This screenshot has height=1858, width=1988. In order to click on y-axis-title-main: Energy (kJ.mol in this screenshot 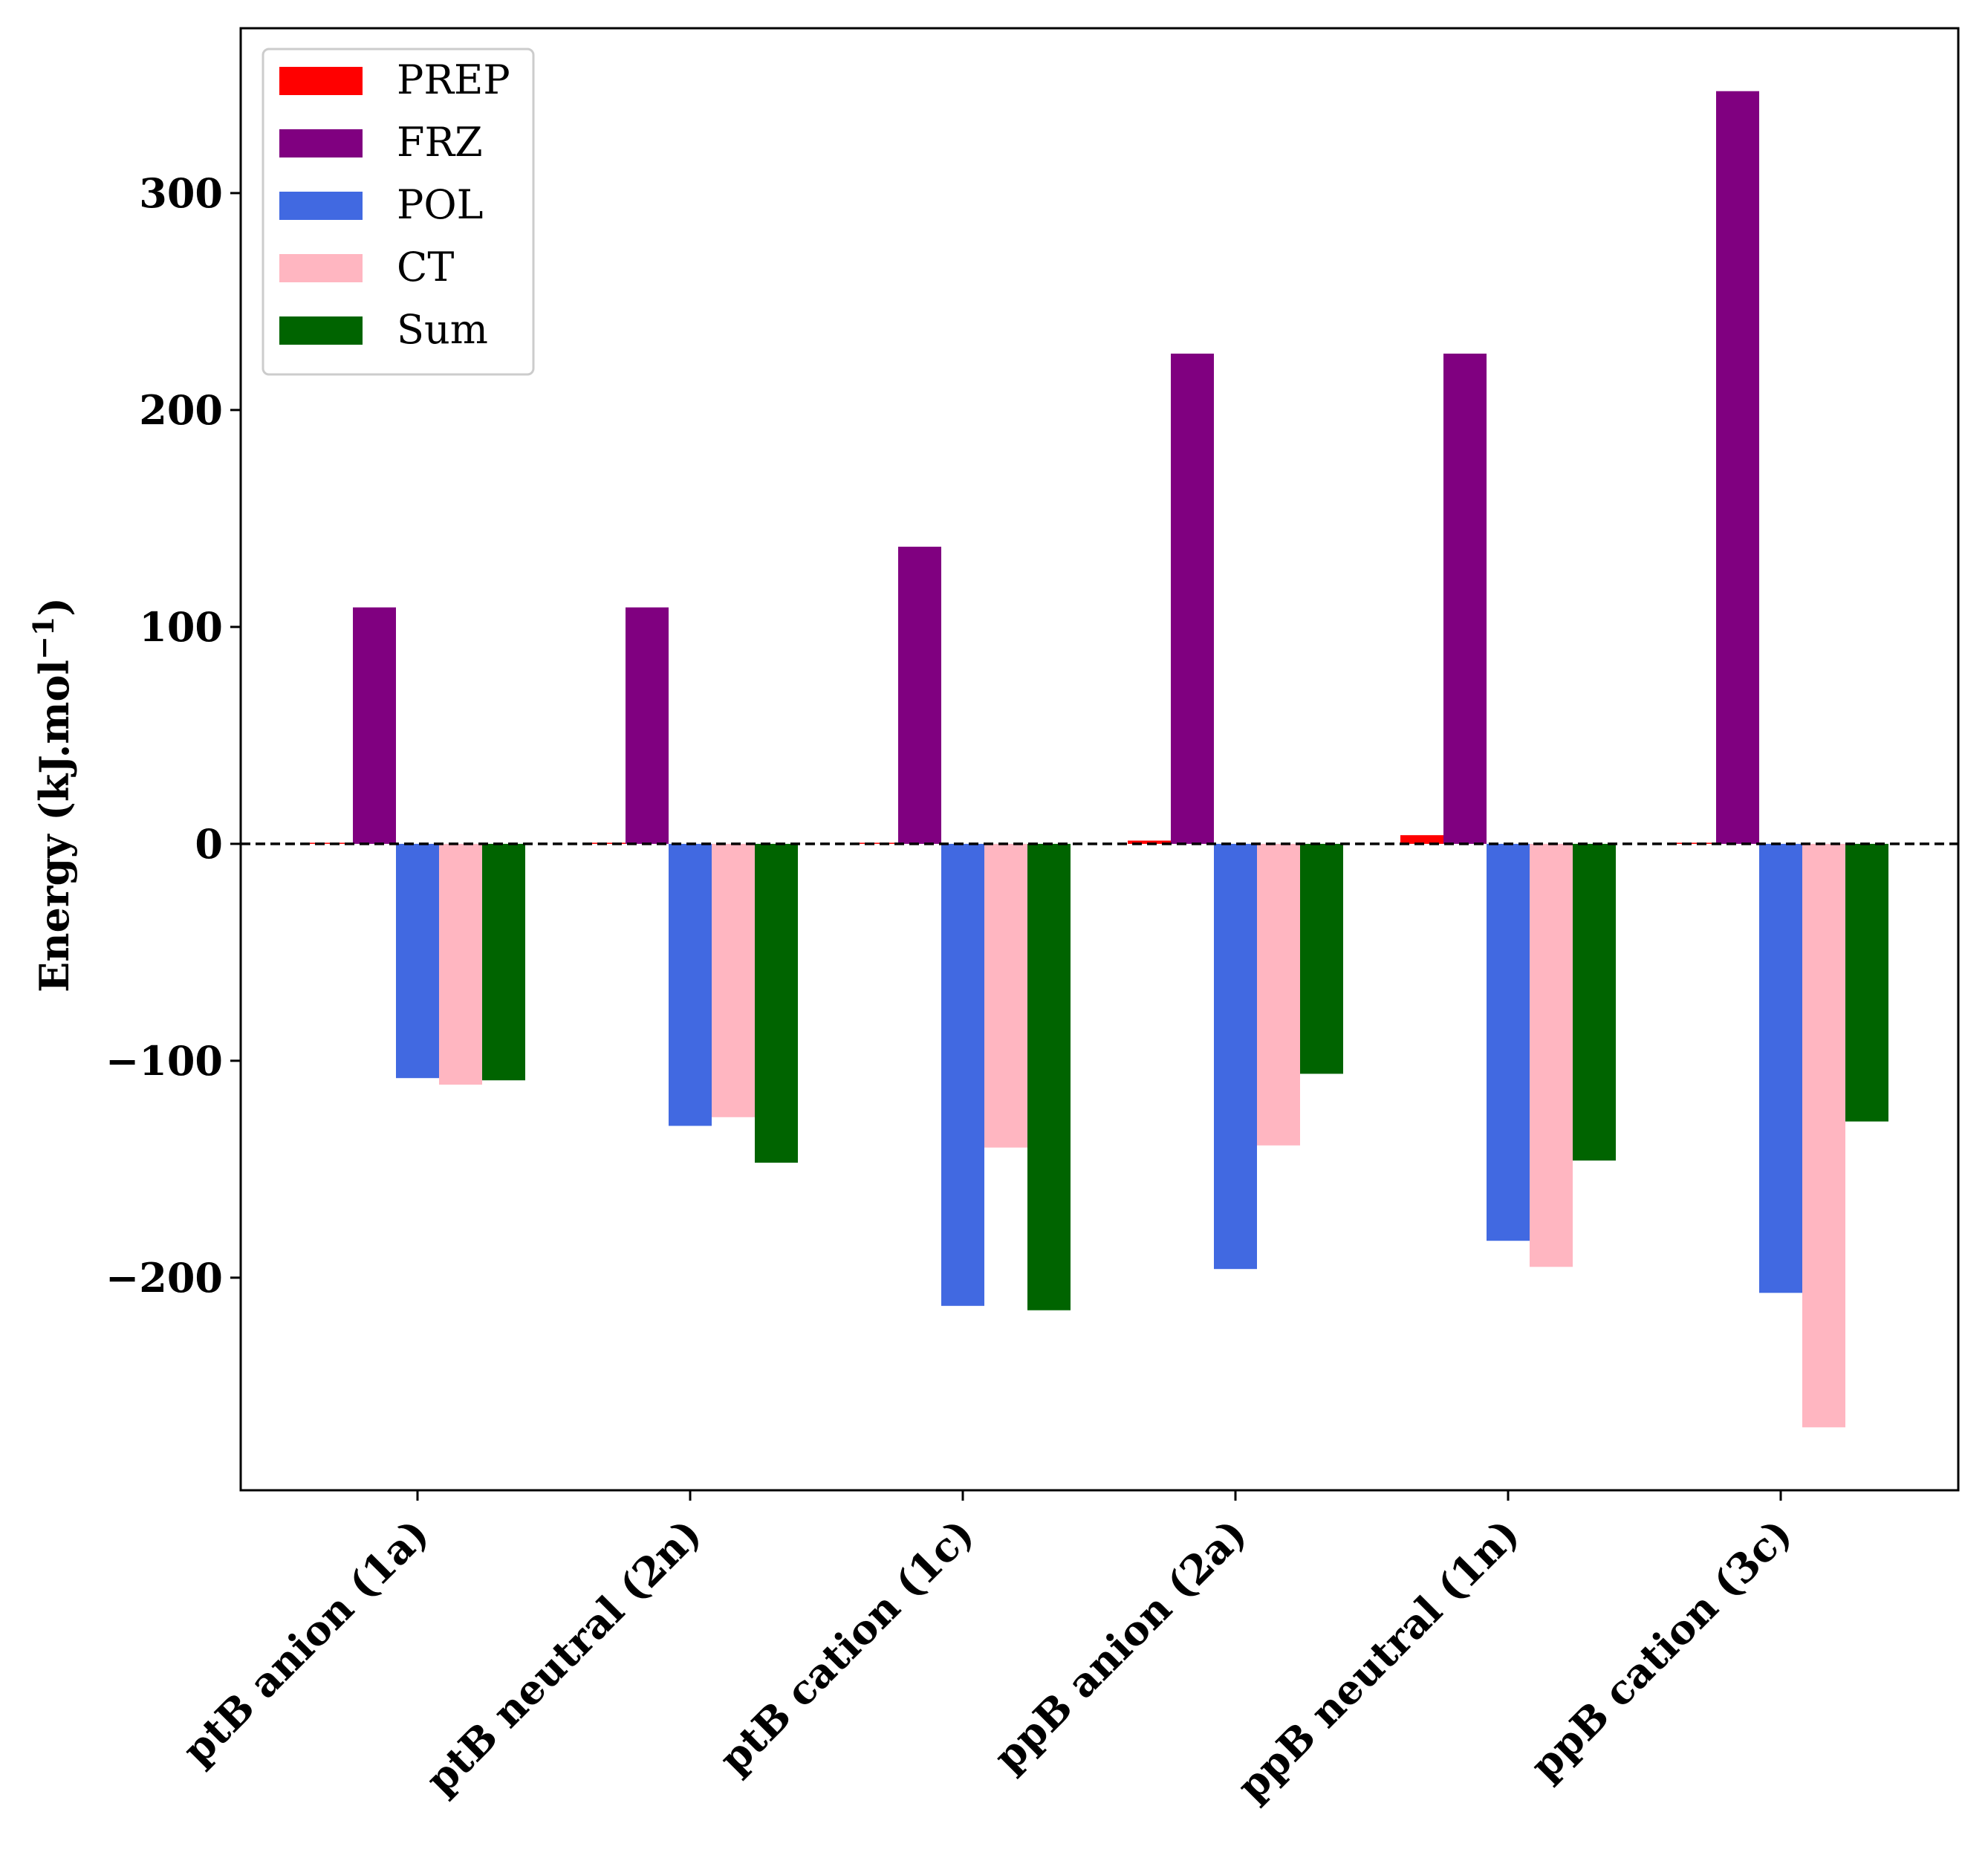, I will do `click(54, 826)`.